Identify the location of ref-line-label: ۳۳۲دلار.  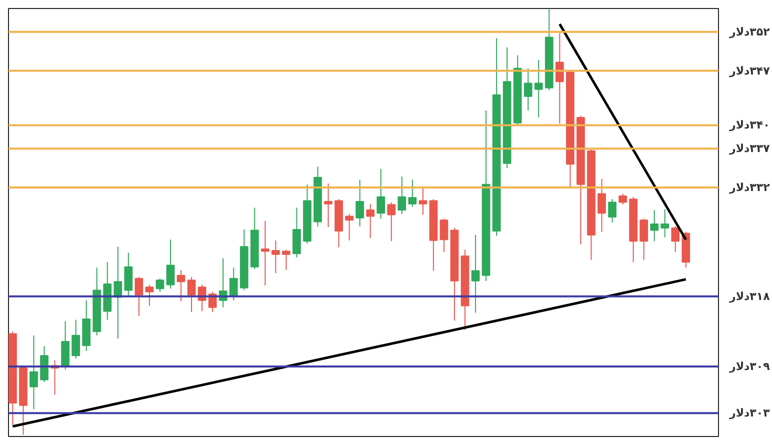
(749, 187).